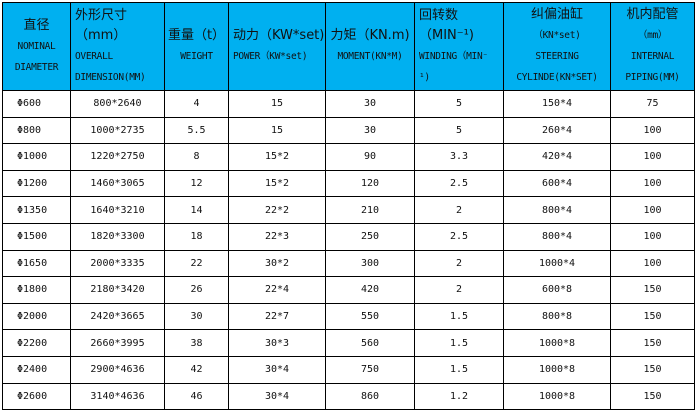 This screenshot has height=411, width=696. Describe the element at coordinates (196, 104) in the screenshot. I see `cell-weight: 4` at that location.